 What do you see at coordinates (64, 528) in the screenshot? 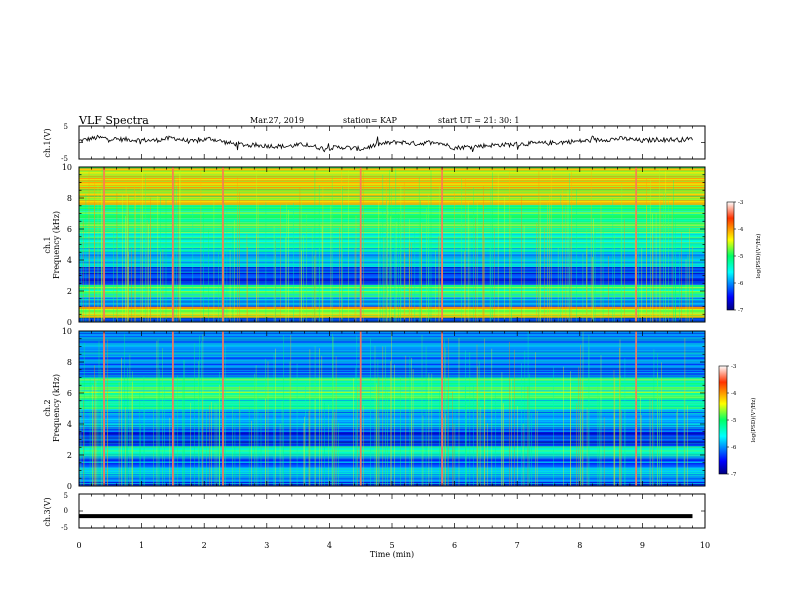
I see `ch3-ytick-bottom: -5` at bounding box center [64, 528].